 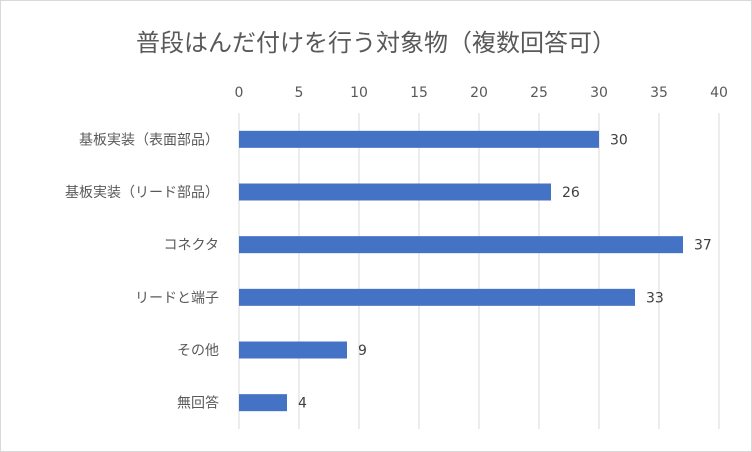 I want to click on x-tick-label: 0, so click(x=239, y=93).